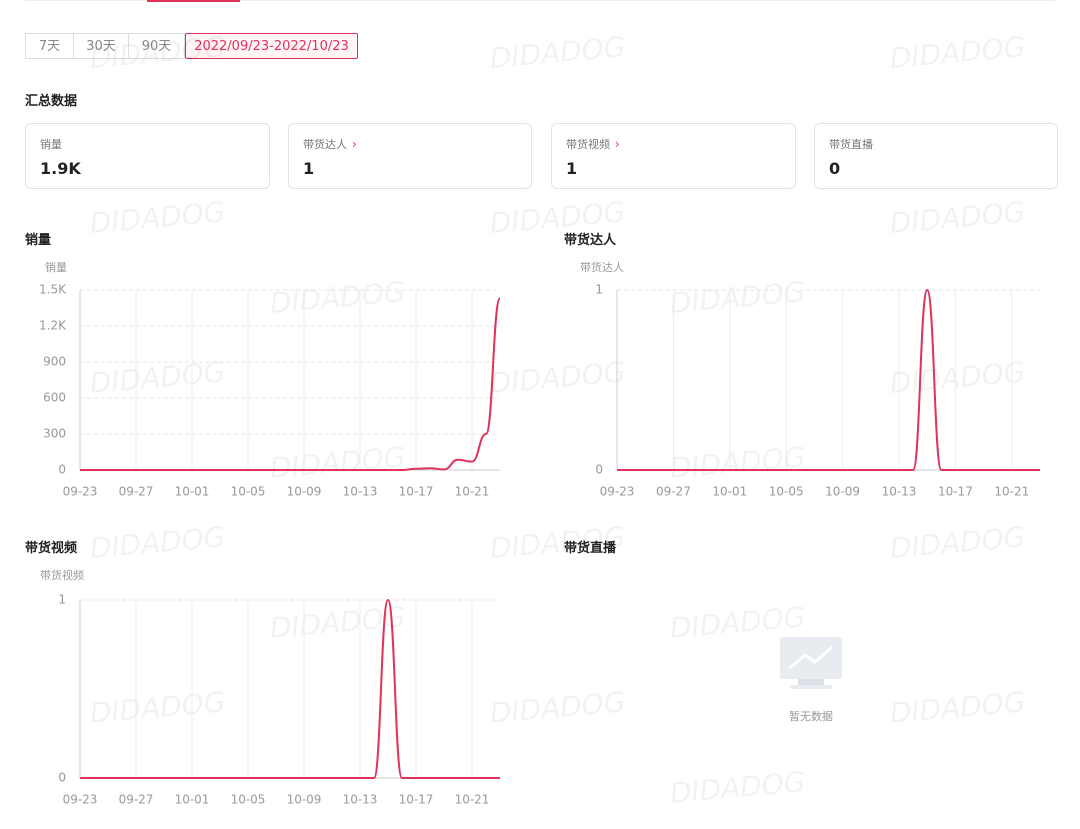  What do you see at coordinates (51, 548) in the screenshot?
I see `chart-title: 带货视频` at bounding box center [51, 548].